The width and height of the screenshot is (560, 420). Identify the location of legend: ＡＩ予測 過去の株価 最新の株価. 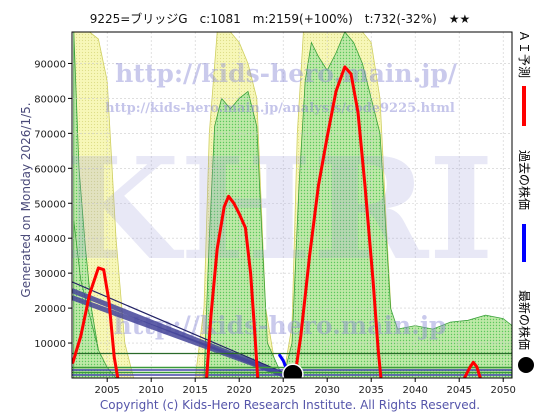
(525, 201).